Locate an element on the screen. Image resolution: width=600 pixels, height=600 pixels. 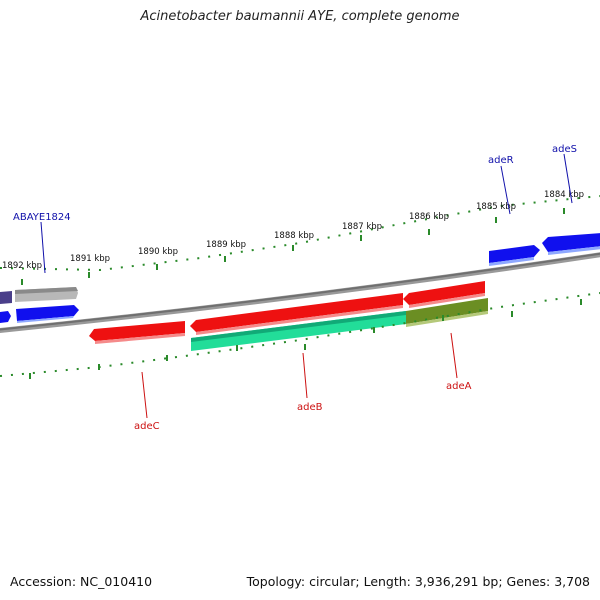
gene-reverse-shadow is located at coordinates (45, 319).